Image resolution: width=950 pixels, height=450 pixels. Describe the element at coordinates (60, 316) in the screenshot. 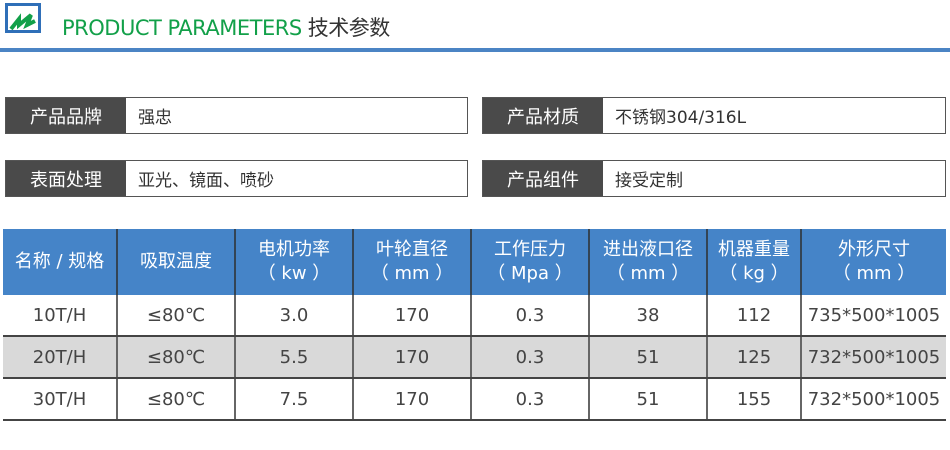

I see `table-cell: 10T/H` at that location.